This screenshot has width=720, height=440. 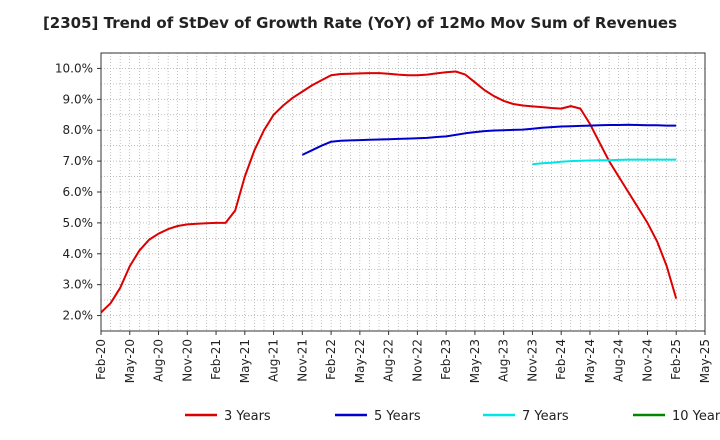 I want to click on x-tick-label: Aug-24, so click(x=619, y=360).